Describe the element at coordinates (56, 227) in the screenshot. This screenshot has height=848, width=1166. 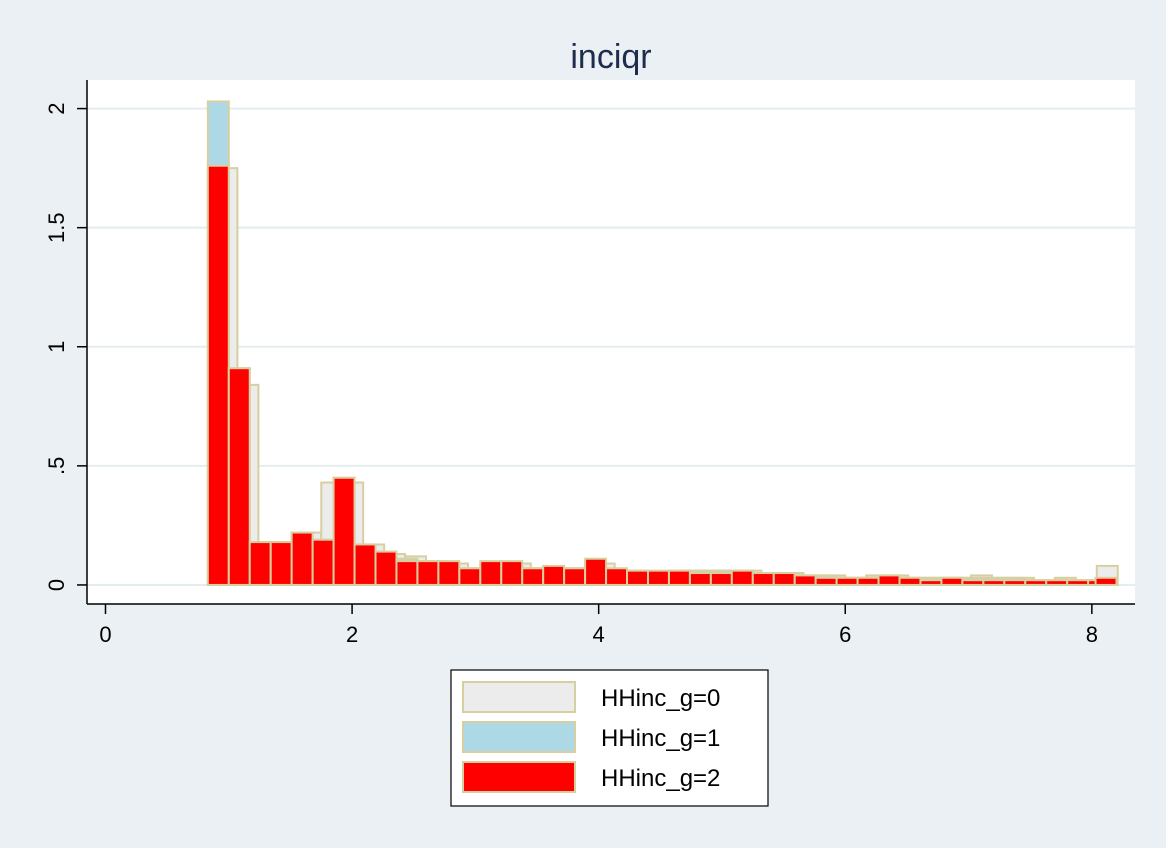
I see `y-tick-label-3: 1.5` at that location.